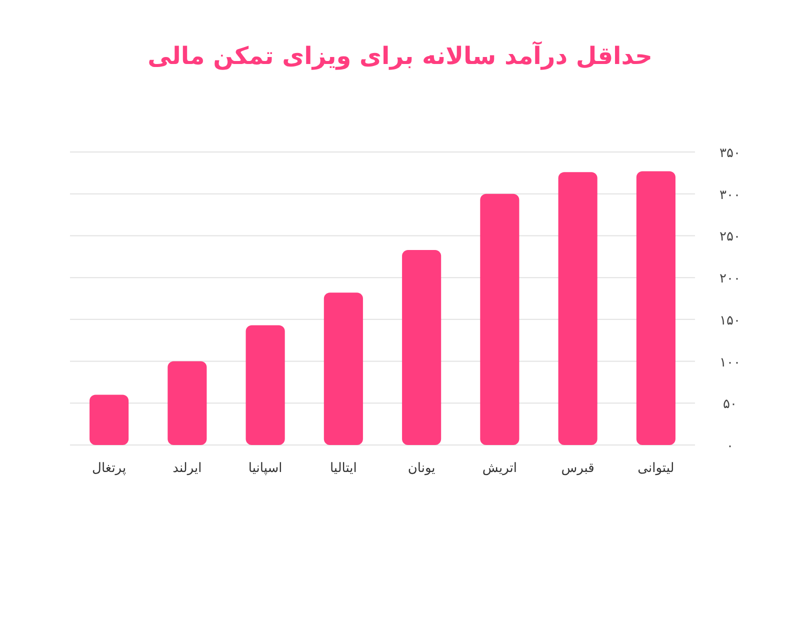  I want to click on y-tick-label: ۱۵۰, so click(730, 320).